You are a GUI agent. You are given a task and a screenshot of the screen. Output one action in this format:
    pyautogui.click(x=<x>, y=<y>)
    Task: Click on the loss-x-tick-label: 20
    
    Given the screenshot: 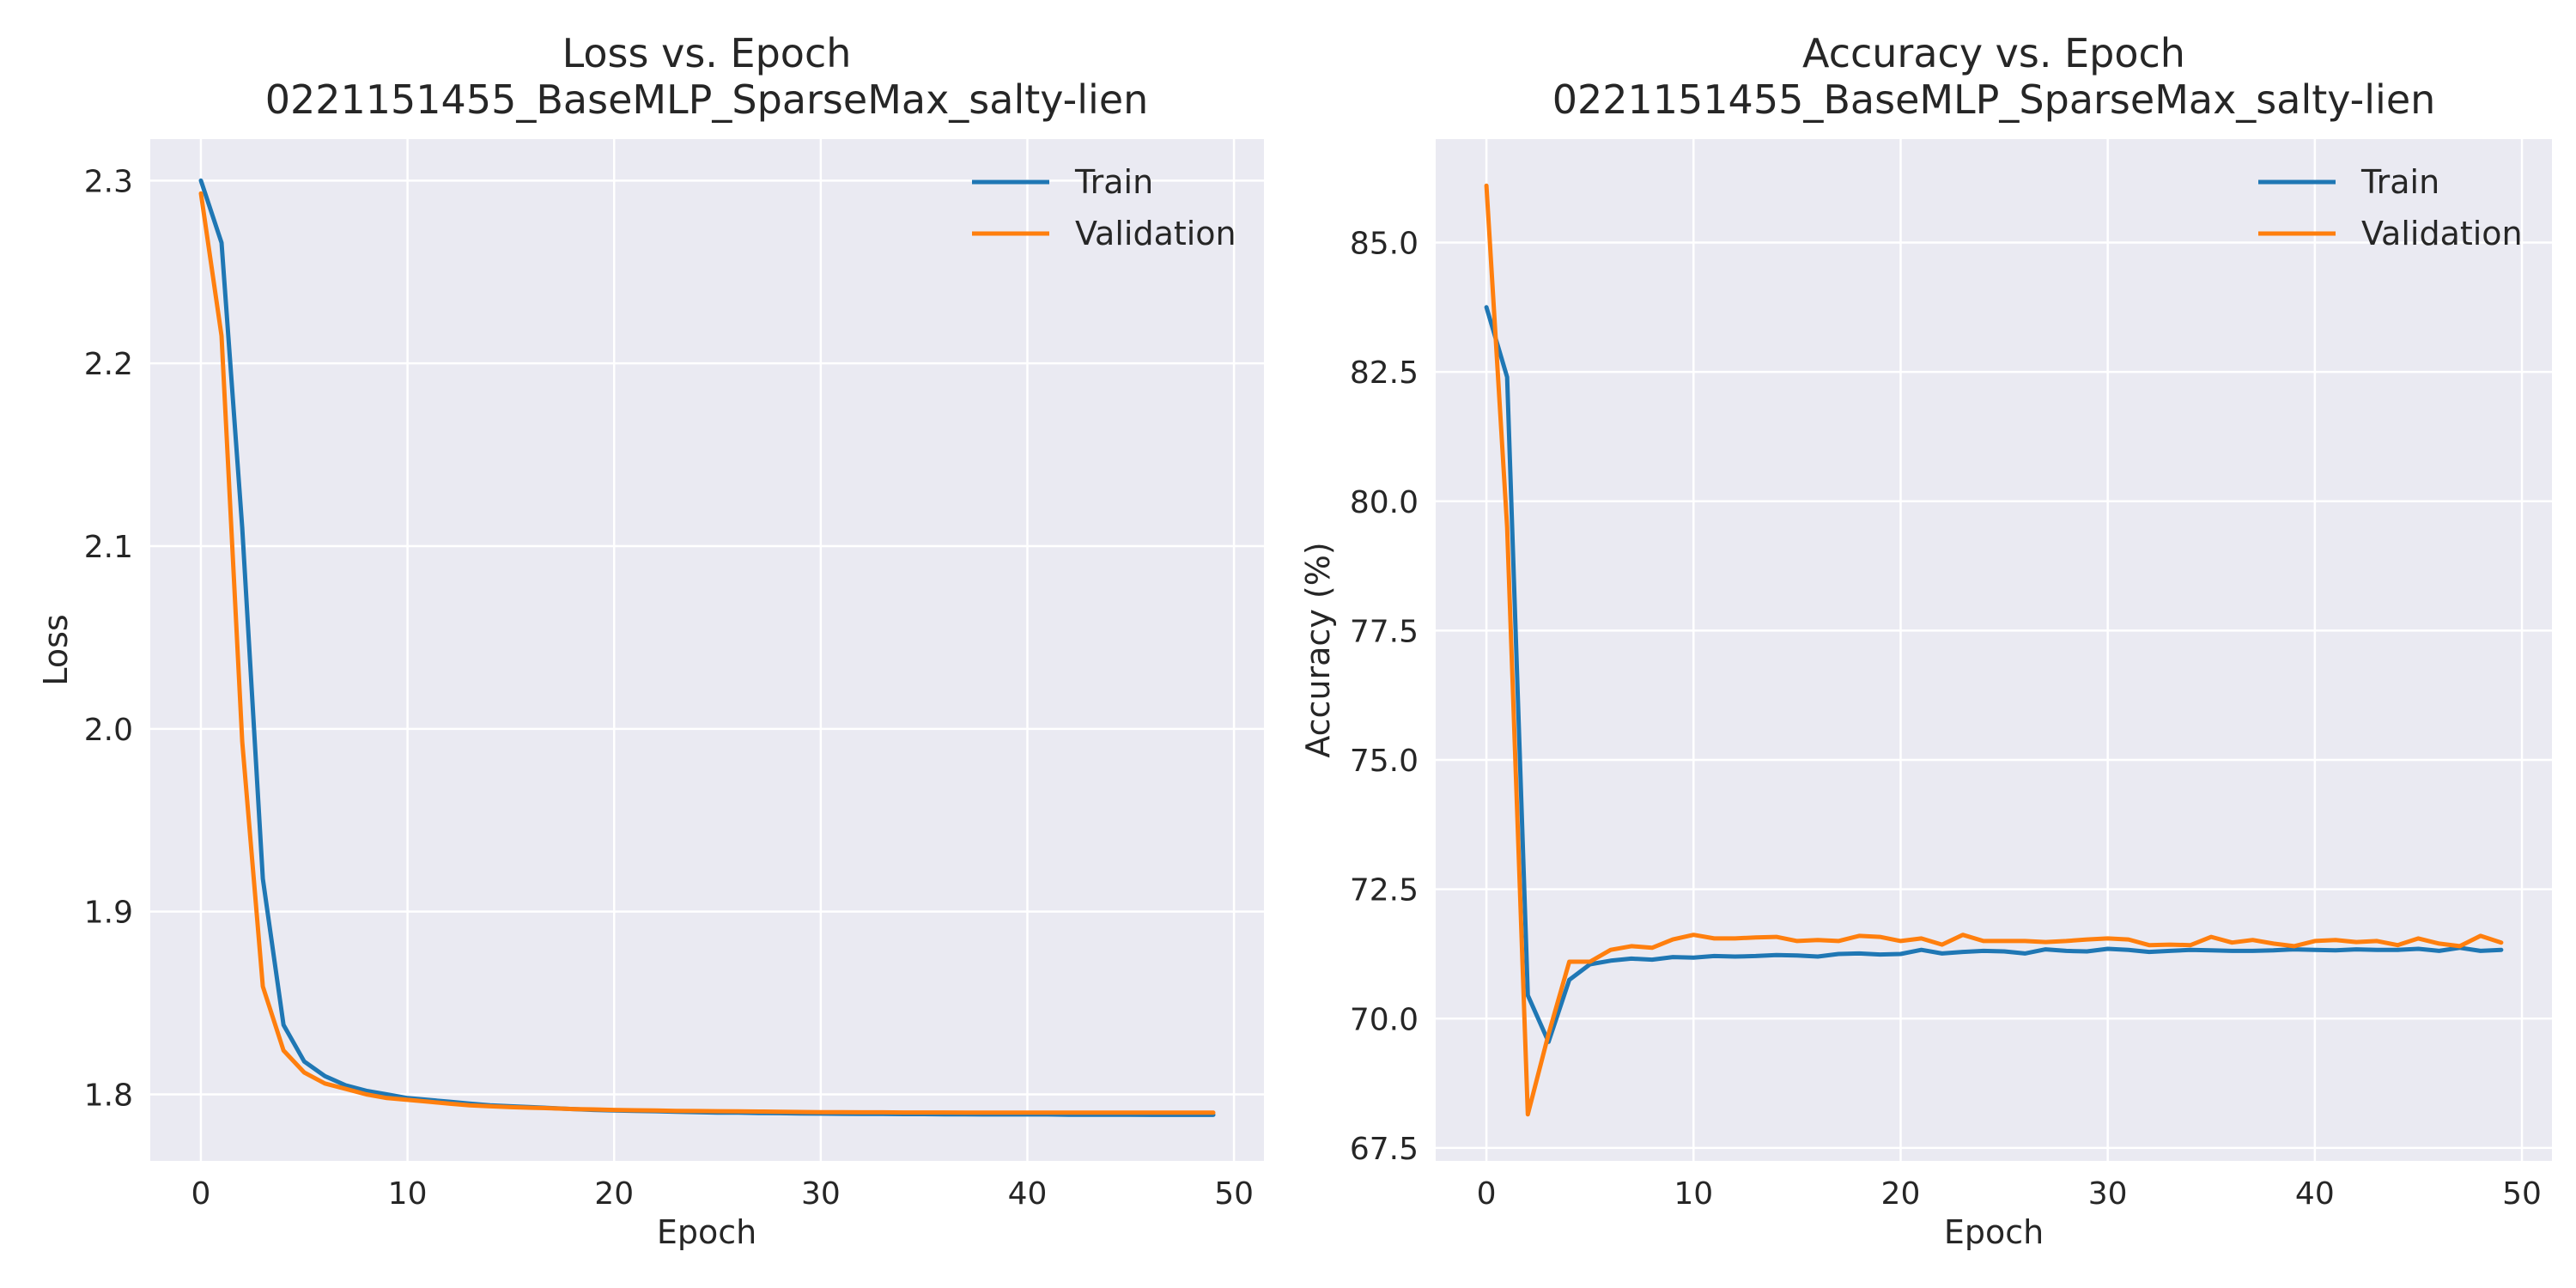 What is the action you would take?
    pyautogui.click(x=614, y=1194)
    